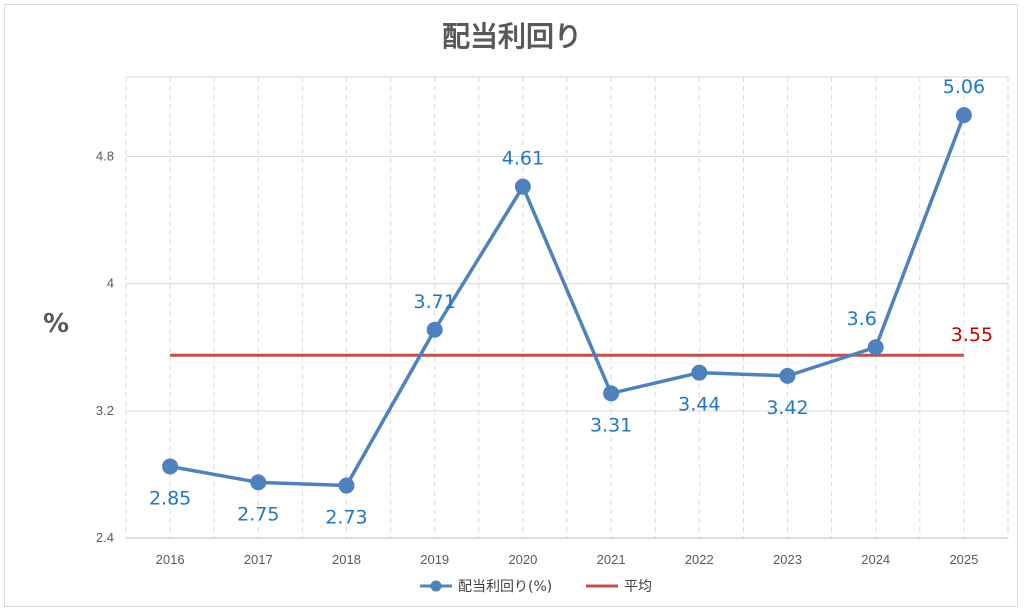 The height and width of the screenshot is (613, 1024). What do you see at coordinates (56, 324) in the screenshot?
I see `y-axis-label: %` at bounding box center [56, 324].